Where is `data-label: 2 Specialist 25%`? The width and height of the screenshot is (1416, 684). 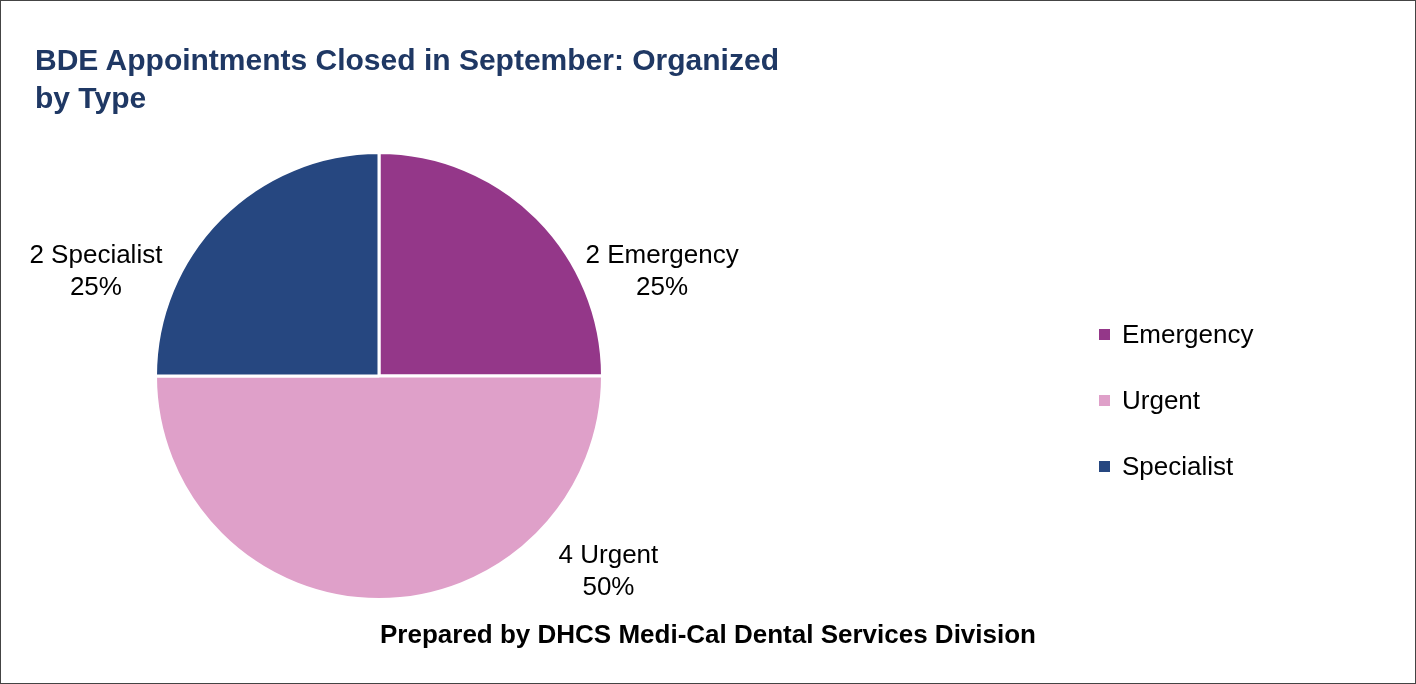
data-label: 2 Specialist 25% is located at coordinates (96, 269).